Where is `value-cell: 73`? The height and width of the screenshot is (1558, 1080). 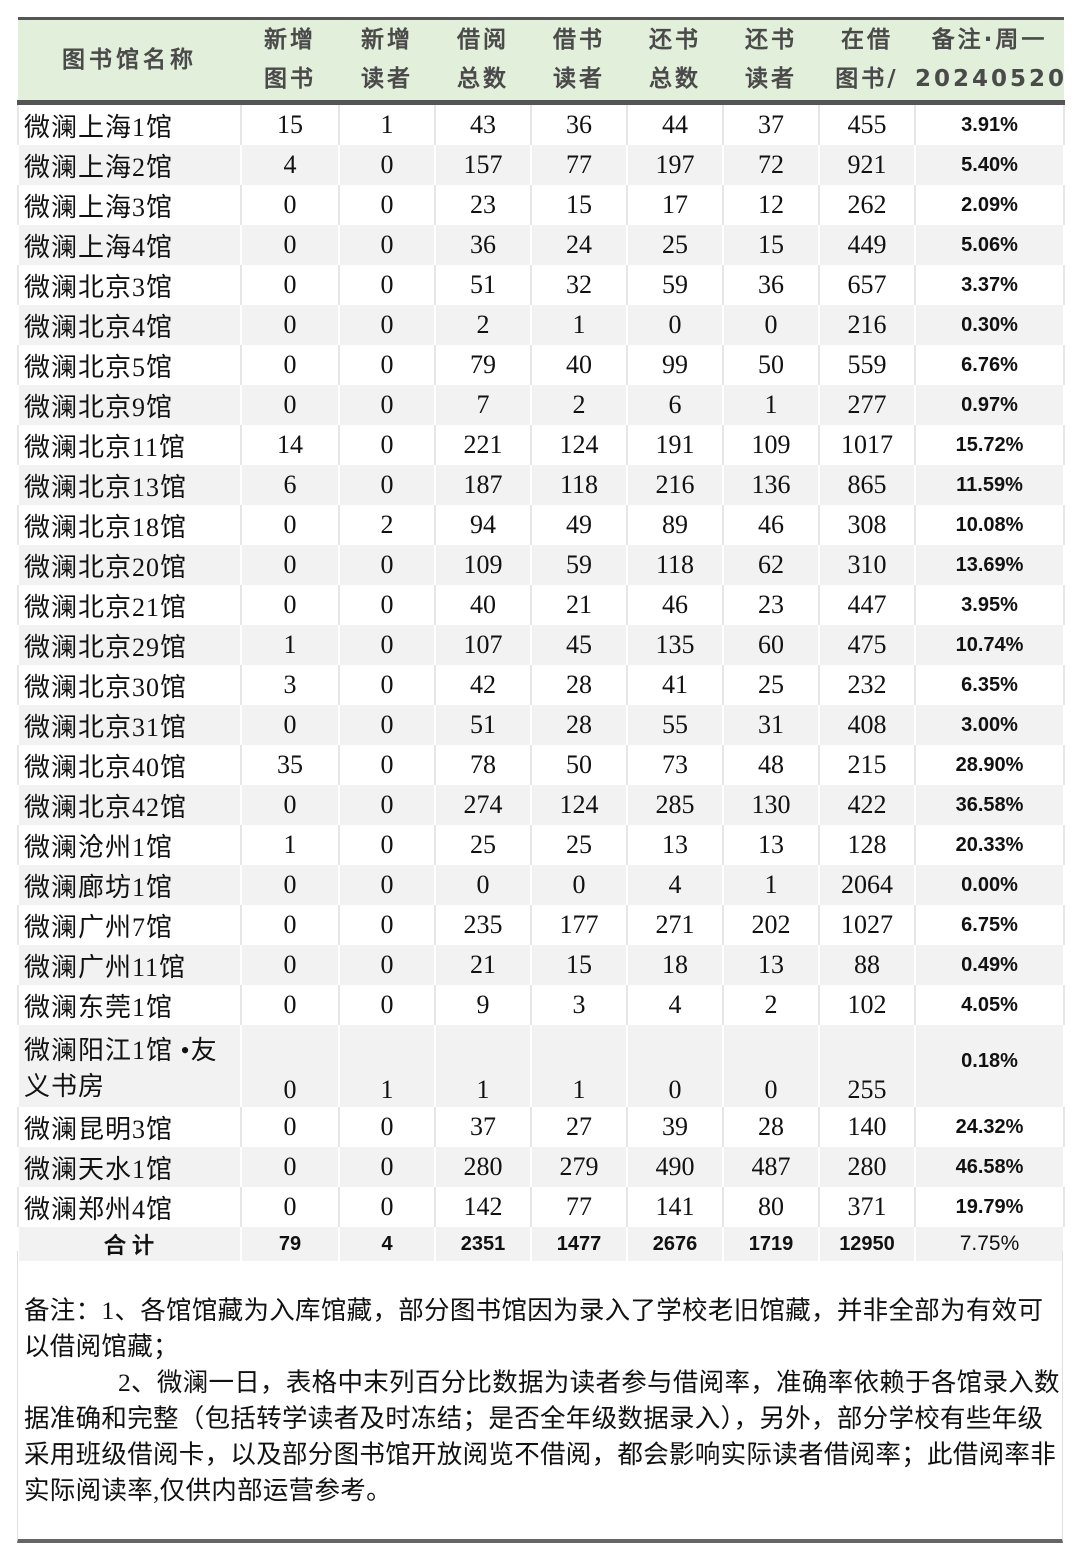
value-cell: 73 is located at coordinates (675, 765).